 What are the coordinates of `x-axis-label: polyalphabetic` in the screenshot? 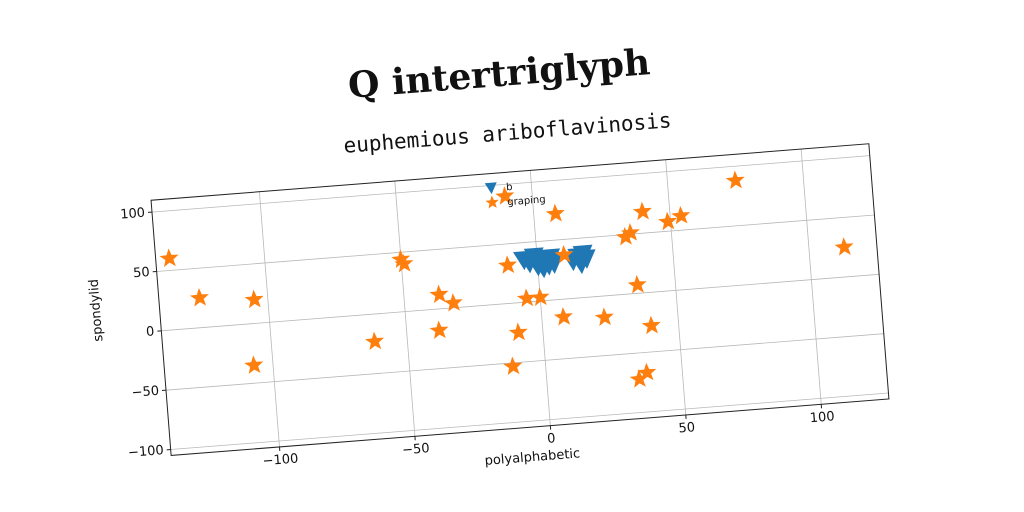 It's located at (532, 457).